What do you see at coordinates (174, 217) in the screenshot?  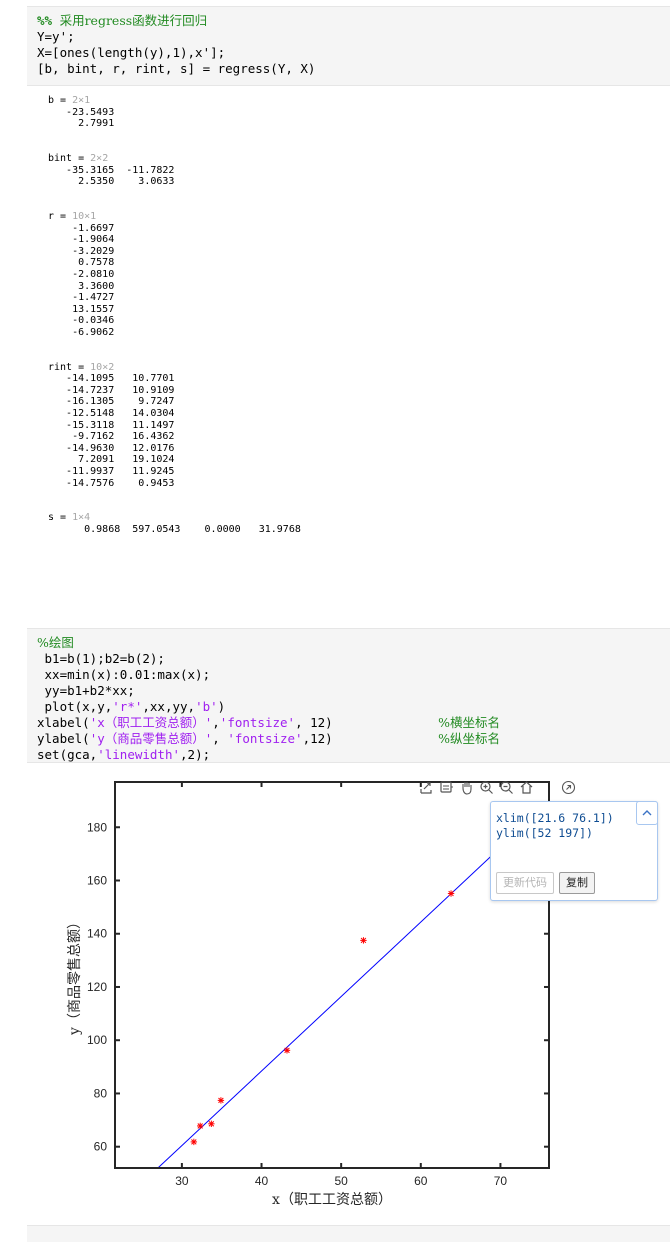 I see `output-var-r: r = 10×1` at bounding box center [174, 217].